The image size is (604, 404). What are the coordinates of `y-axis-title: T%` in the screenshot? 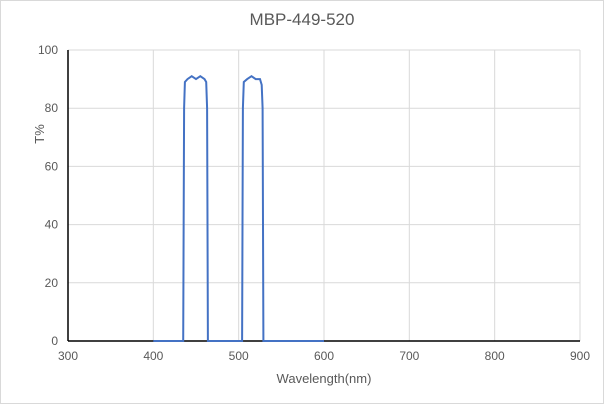 It's located at (39, 134).